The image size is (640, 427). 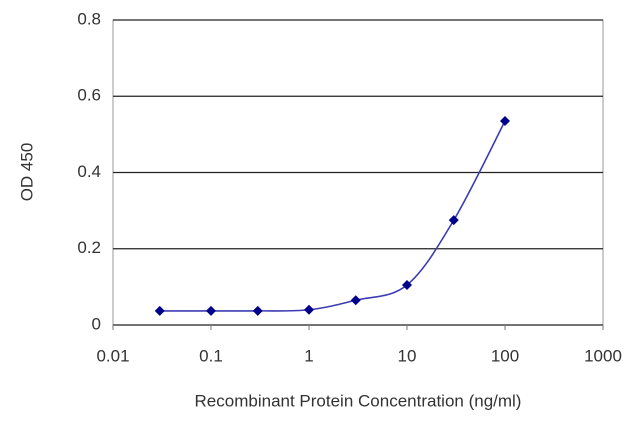 I want to click on y-tick-label: 0.4, so click(x=89, y=171).